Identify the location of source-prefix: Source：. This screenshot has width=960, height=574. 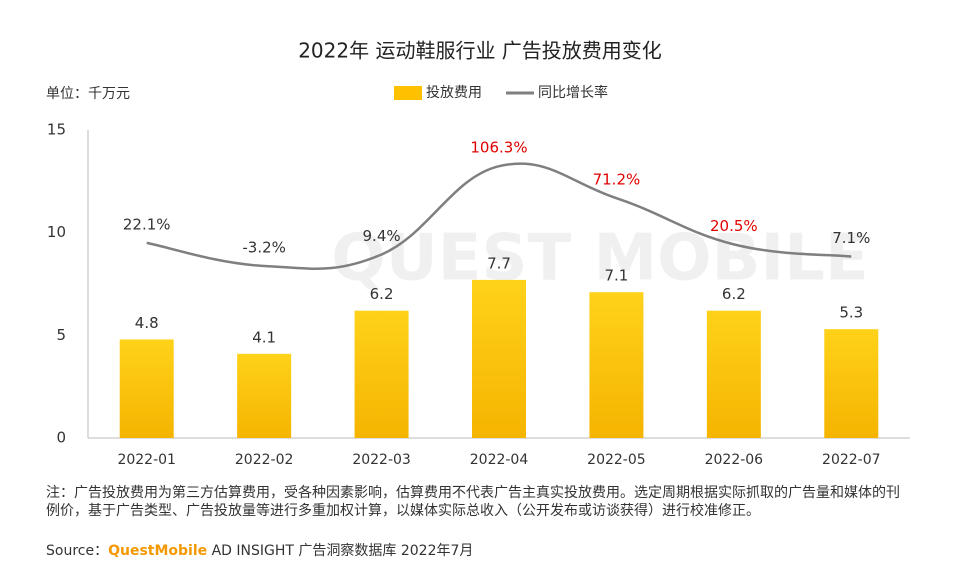
(77, 551).